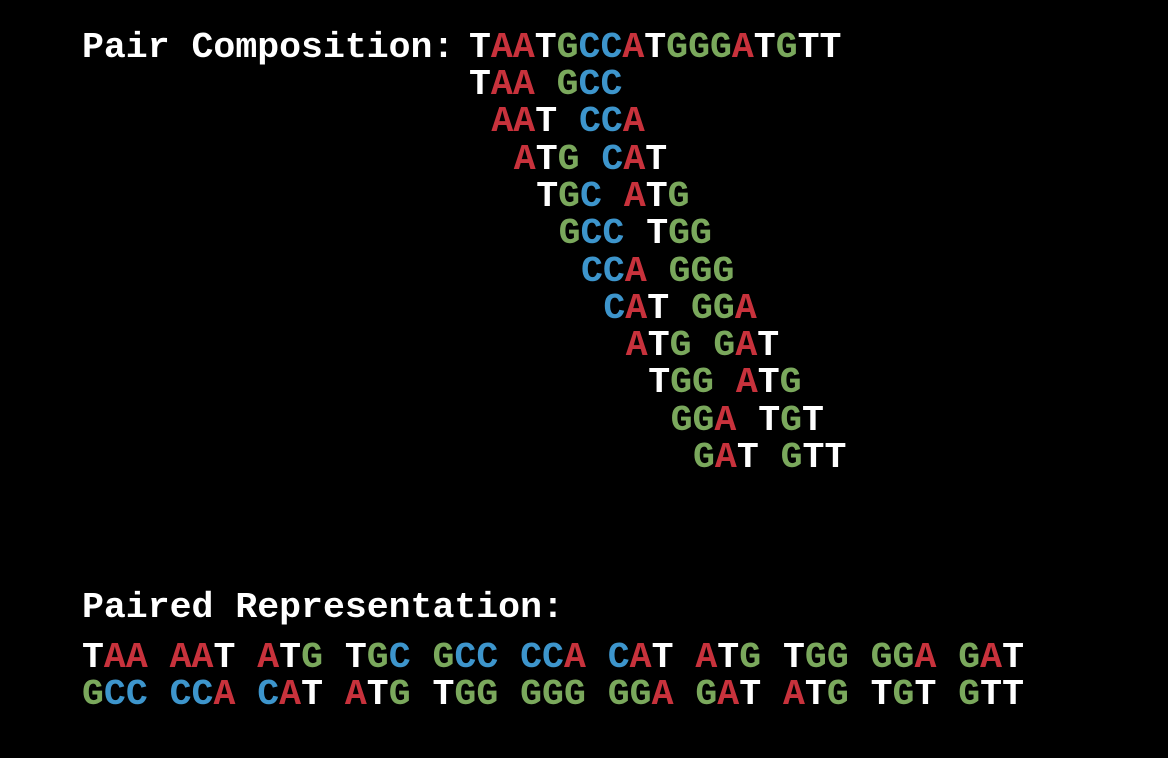 Image resolution: width=1168 pixels, height=758 pixels. I want to click on pair-row: CAT GGA, so click(680, 308).